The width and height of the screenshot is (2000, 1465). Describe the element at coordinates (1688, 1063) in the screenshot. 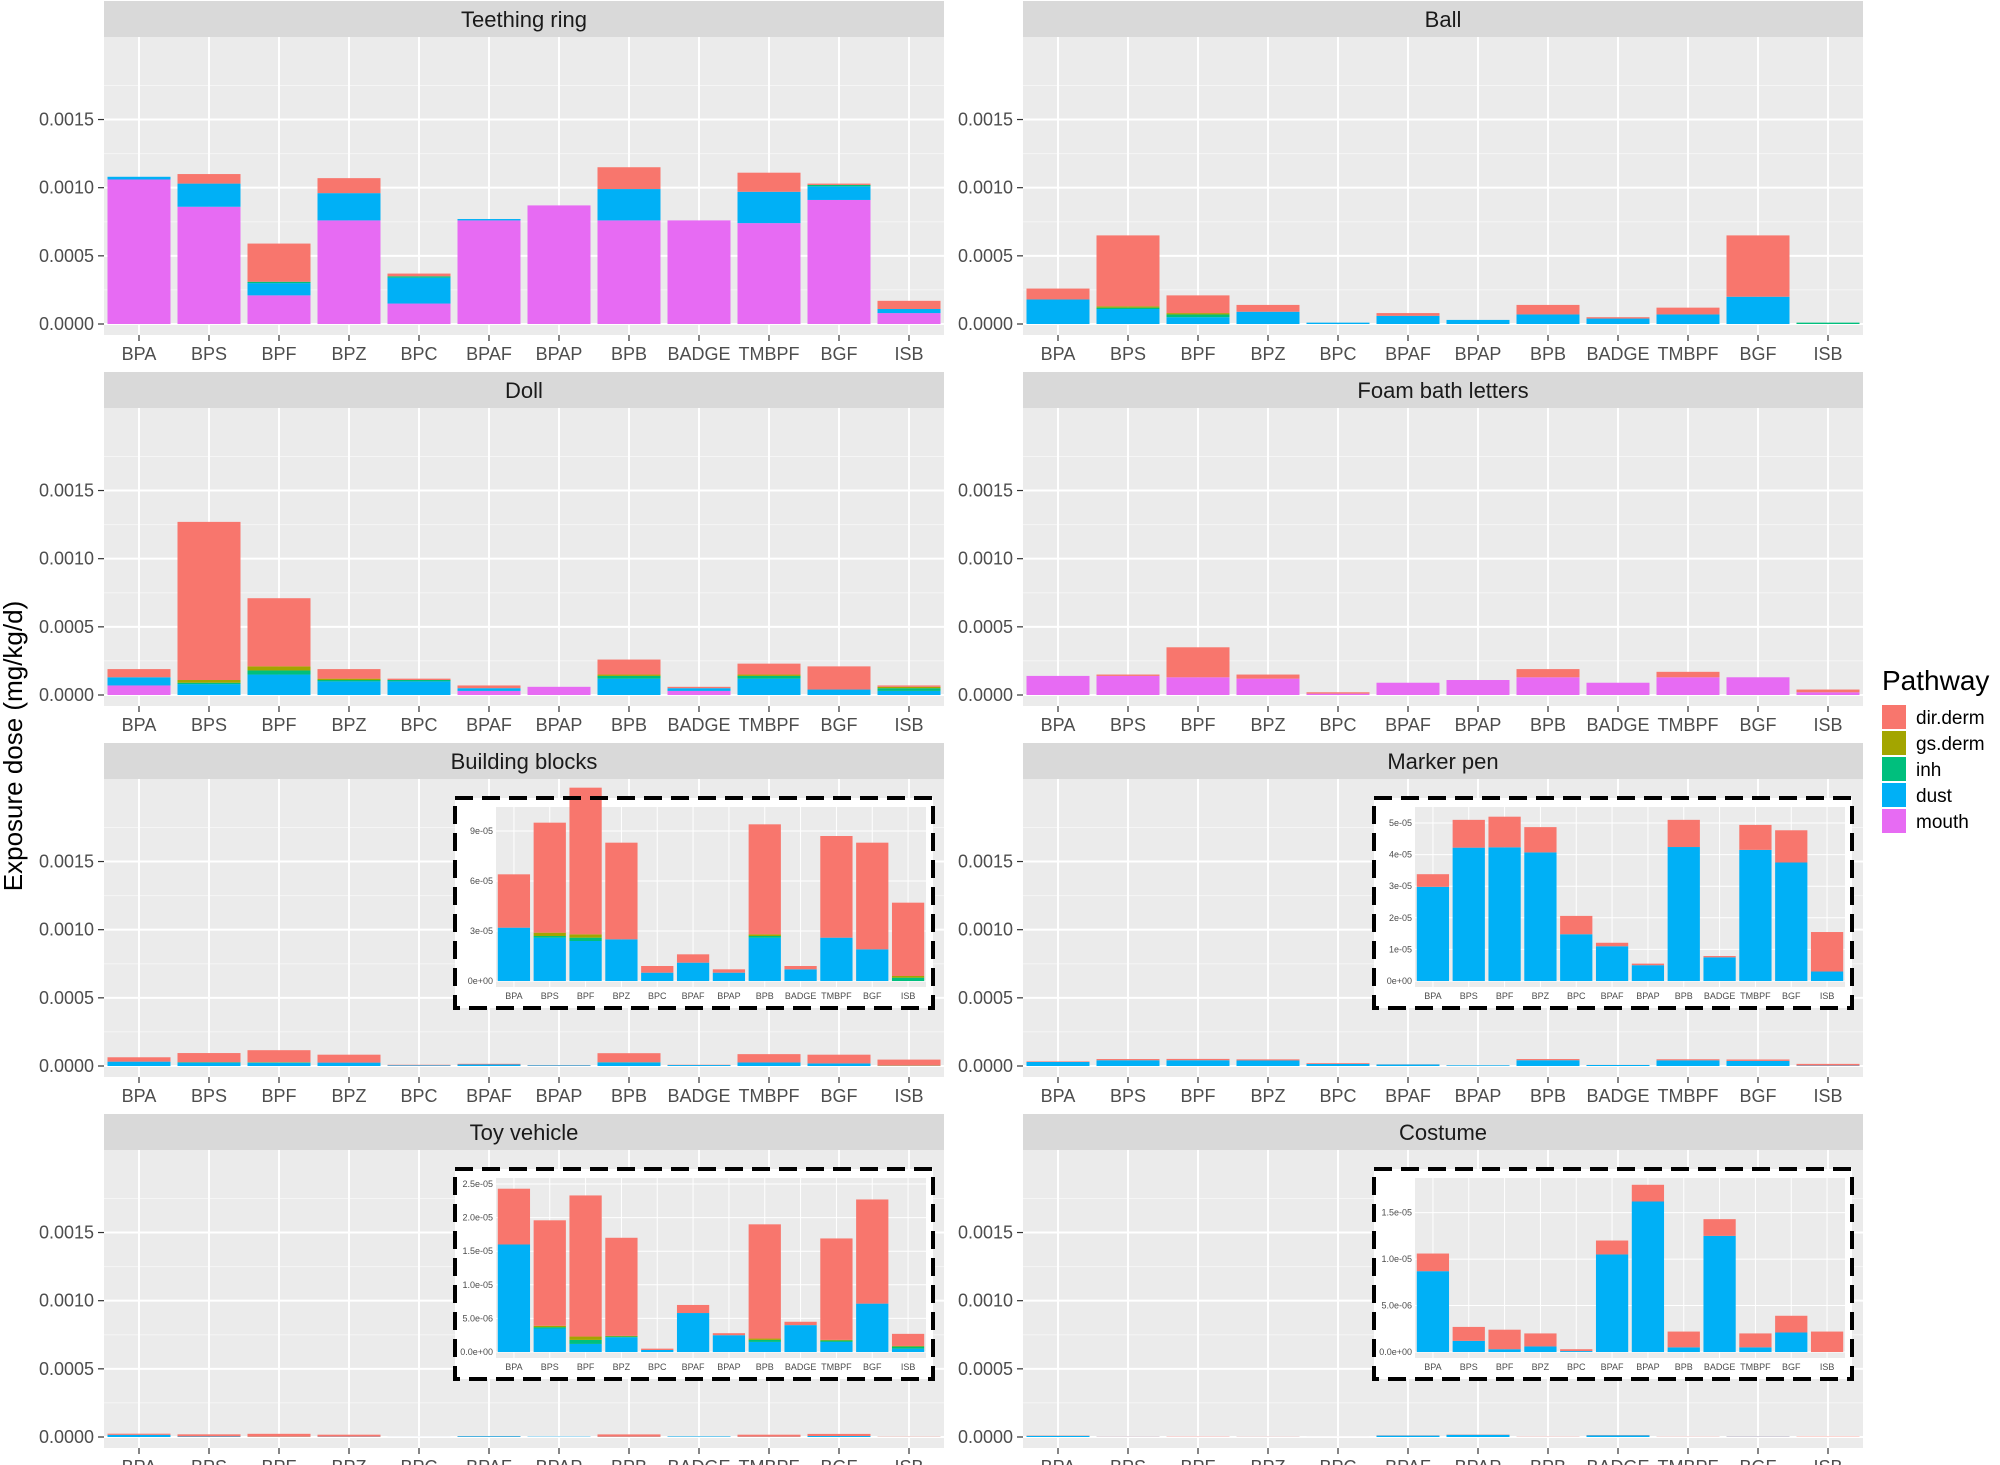

I see `main-bar-tmbpf-dust` at that location.